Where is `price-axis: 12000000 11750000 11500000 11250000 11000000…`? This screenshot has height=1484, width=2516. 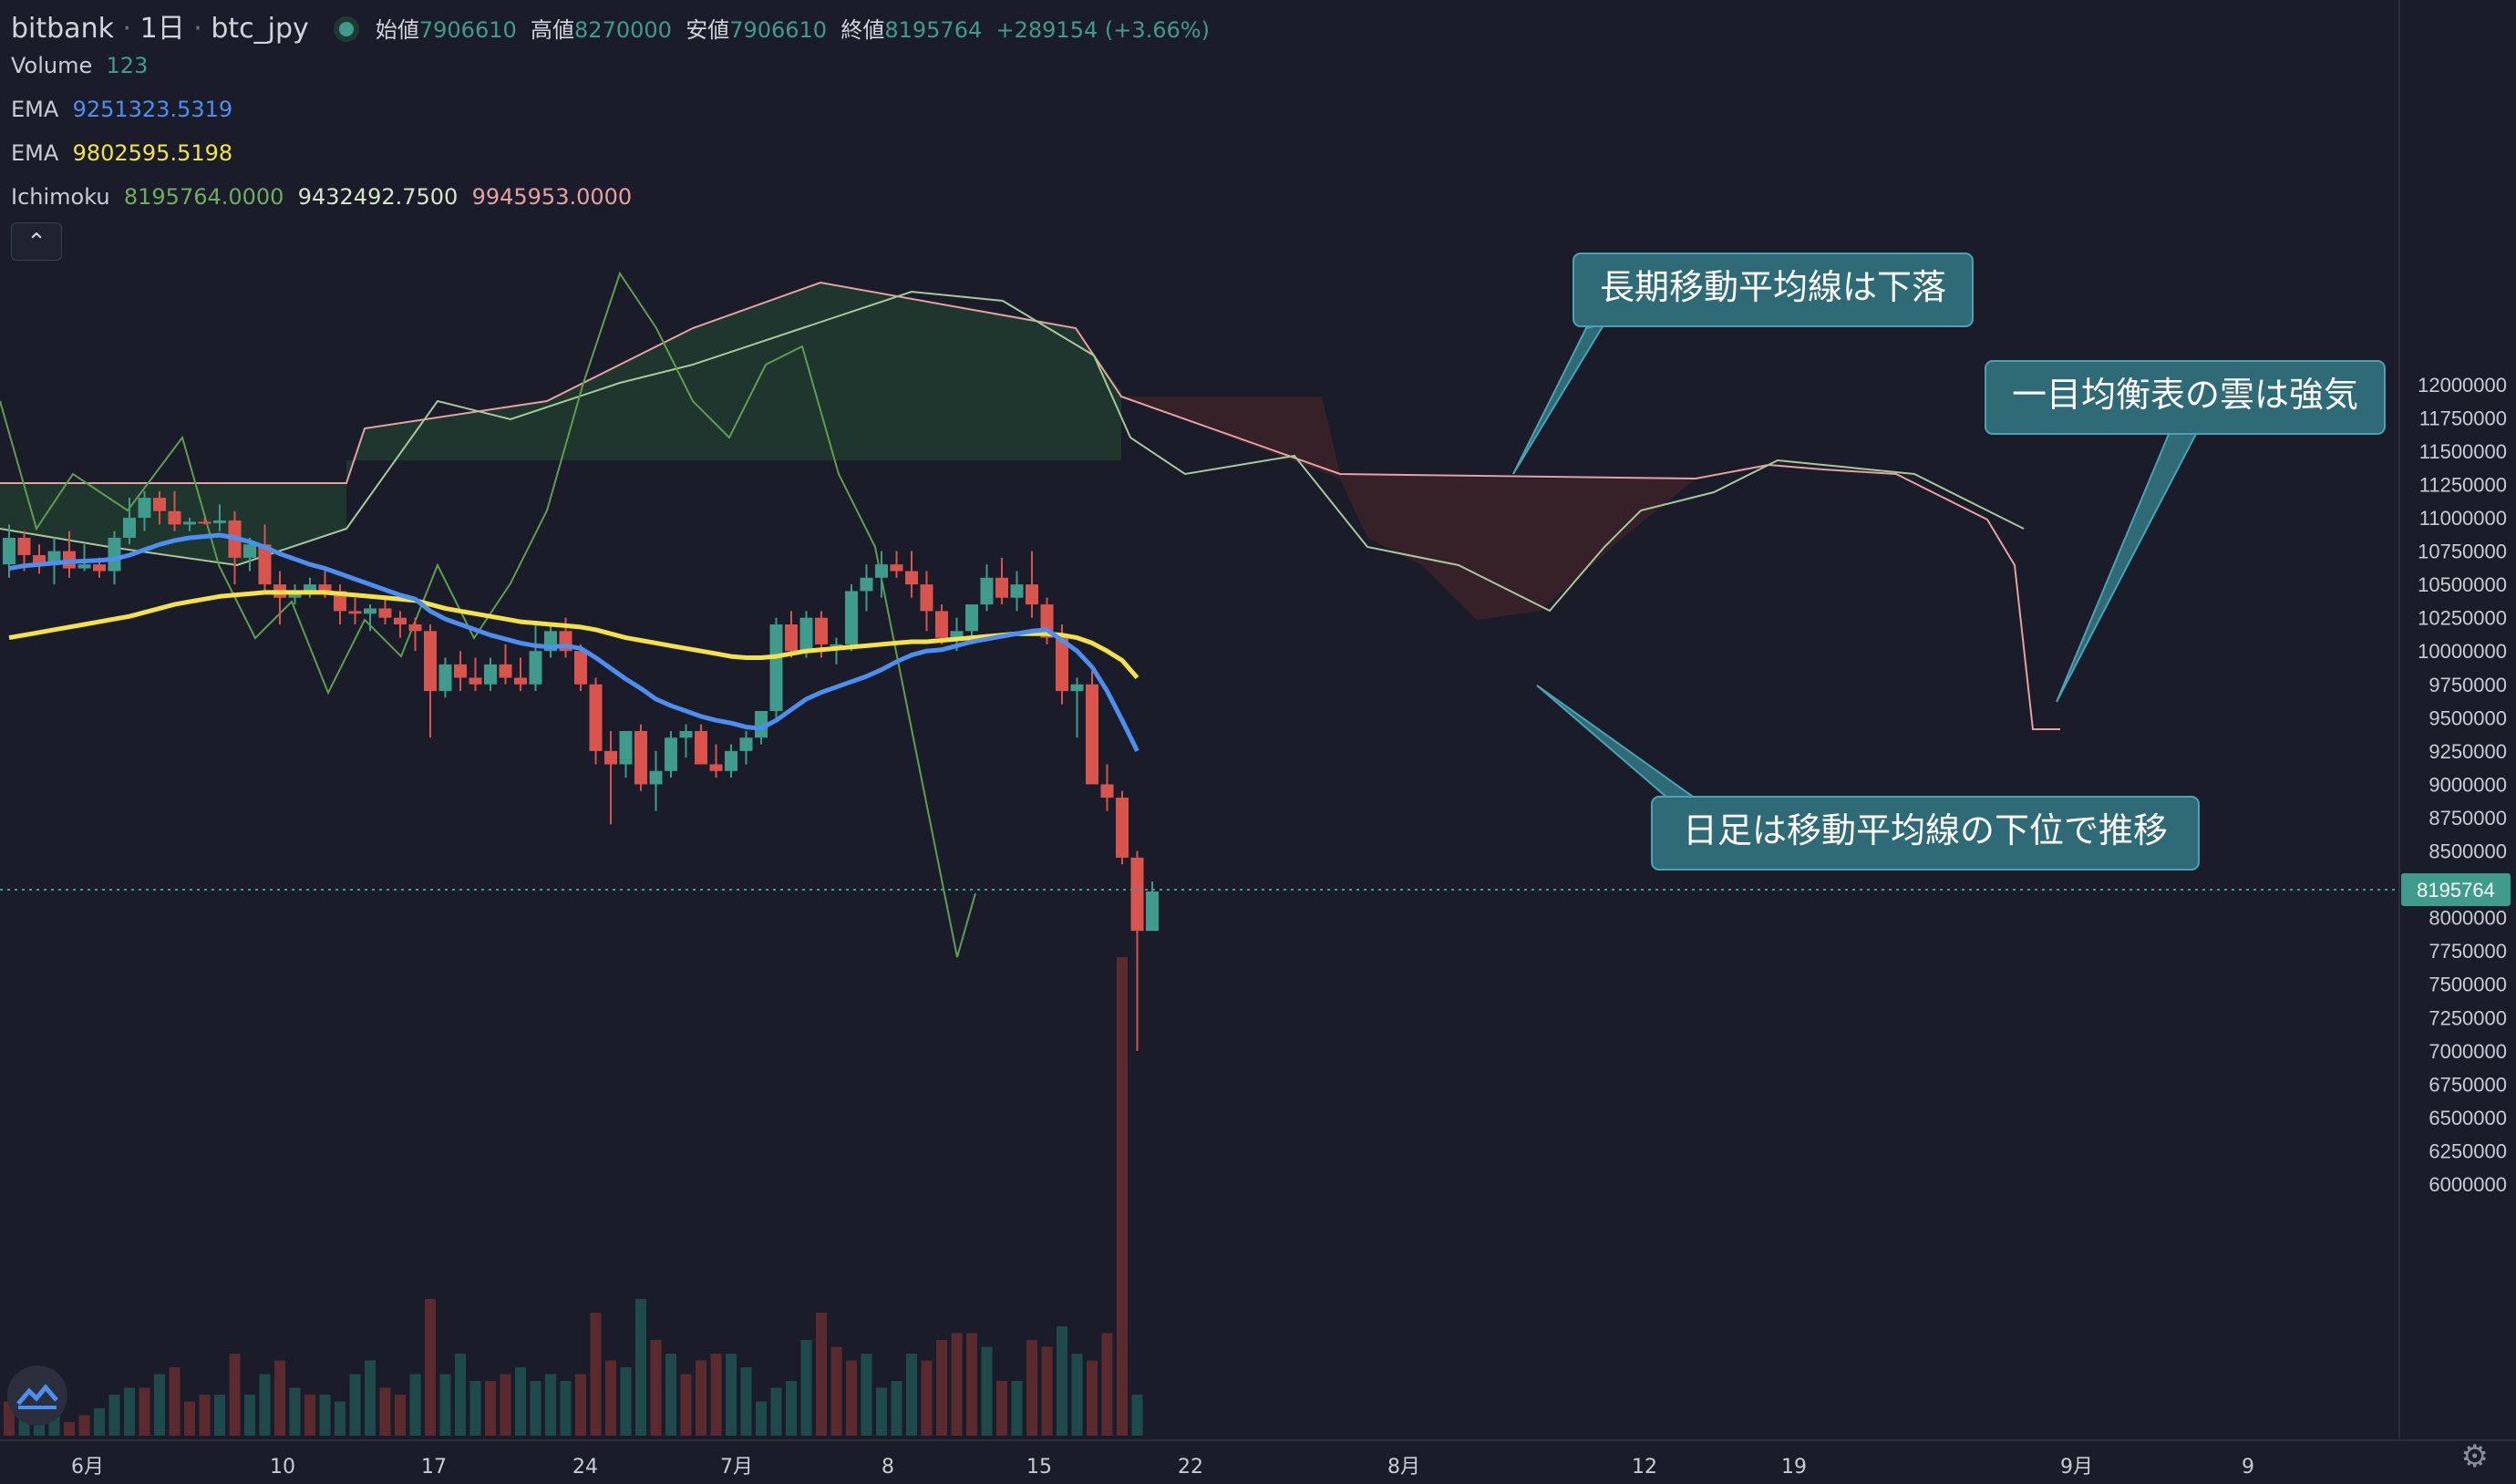
price-axis: 12000000 11750000 11500000 11250000 11000000… is located at coordinates (2462, 785).